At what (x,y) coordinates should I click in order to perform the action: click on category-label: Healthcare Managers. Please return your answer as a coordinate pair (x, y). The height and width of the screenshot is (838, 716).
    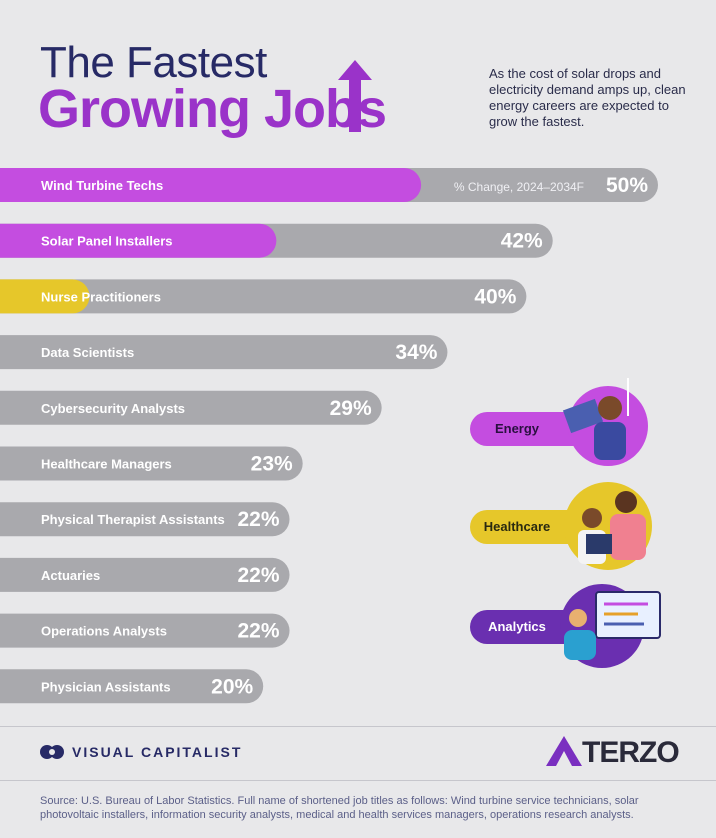
    Looking at the image, I should click on (106, 464).